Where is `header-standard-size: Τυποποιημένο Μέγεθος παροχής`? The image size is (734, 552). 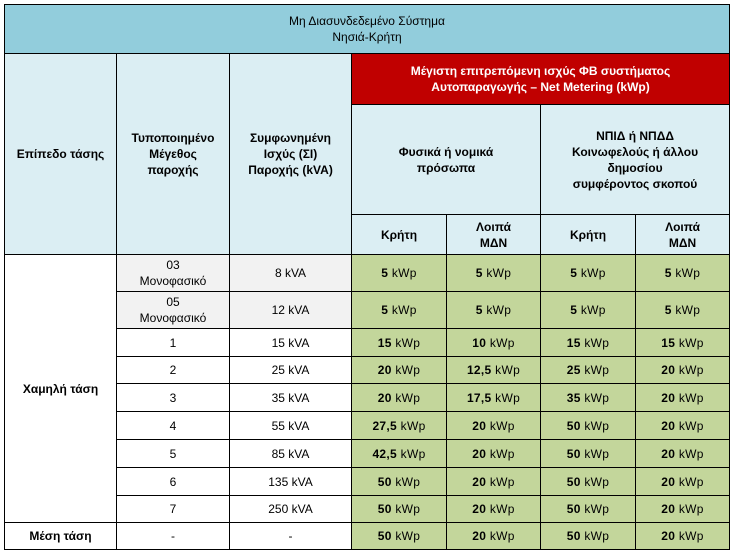
header-standard-size: Τυποποιημένο Μέγεθος παροχής is located at coordinates (173, 154).